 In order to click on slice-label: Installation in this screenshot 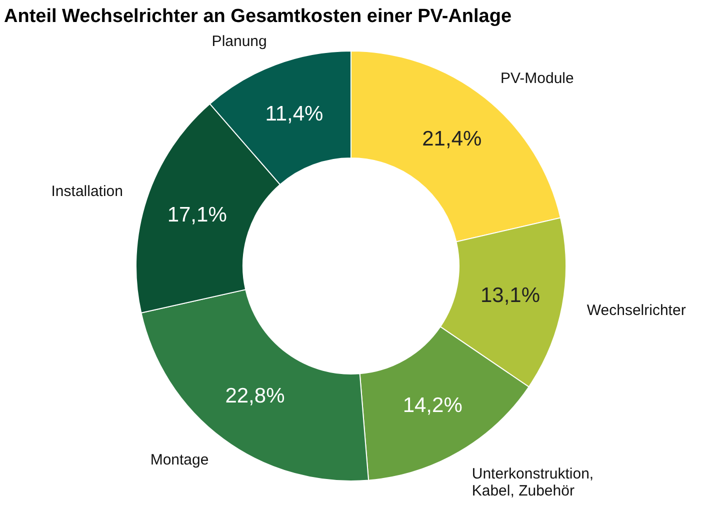, I will do `click(87, 191)`.